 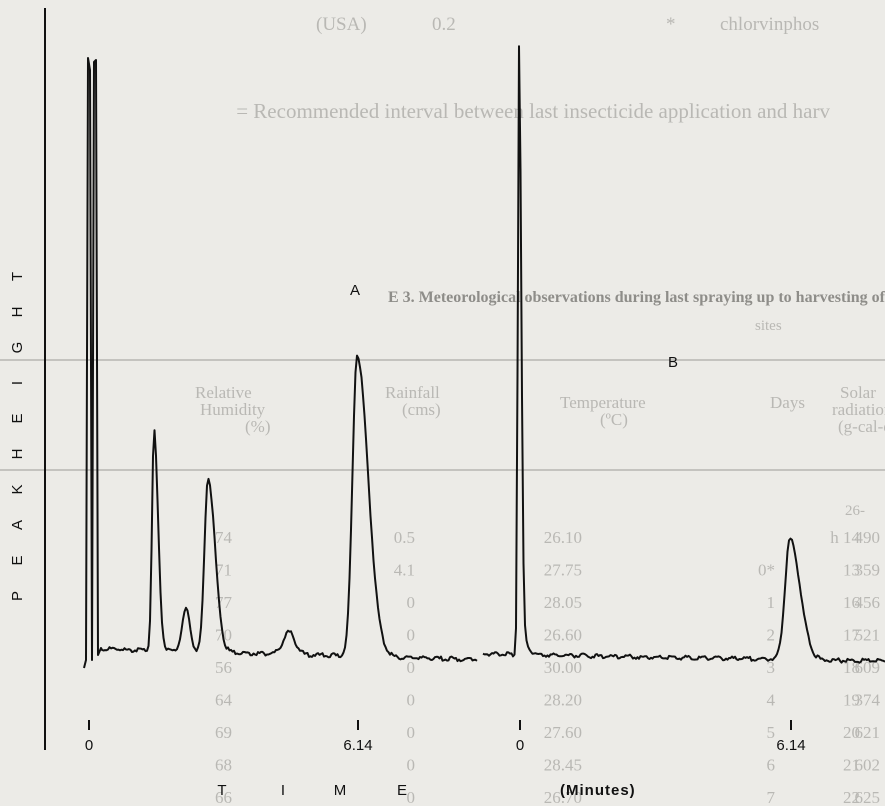 I want to click on bleed-header: Relative, so click(x=223, y=392).